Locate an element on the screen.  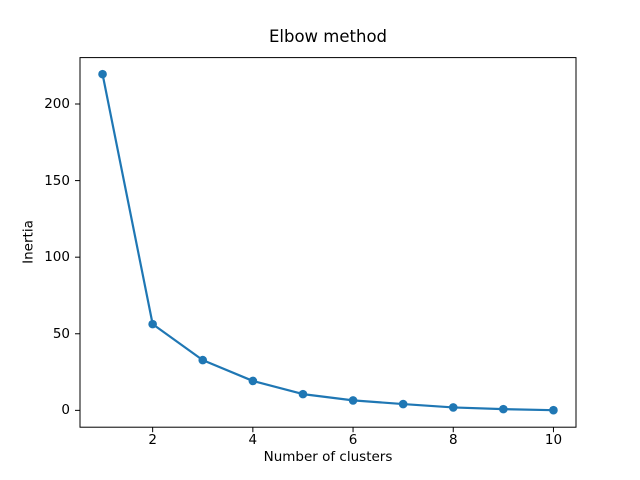
x-tick-label: 2 is located at coordinates (152, 440).